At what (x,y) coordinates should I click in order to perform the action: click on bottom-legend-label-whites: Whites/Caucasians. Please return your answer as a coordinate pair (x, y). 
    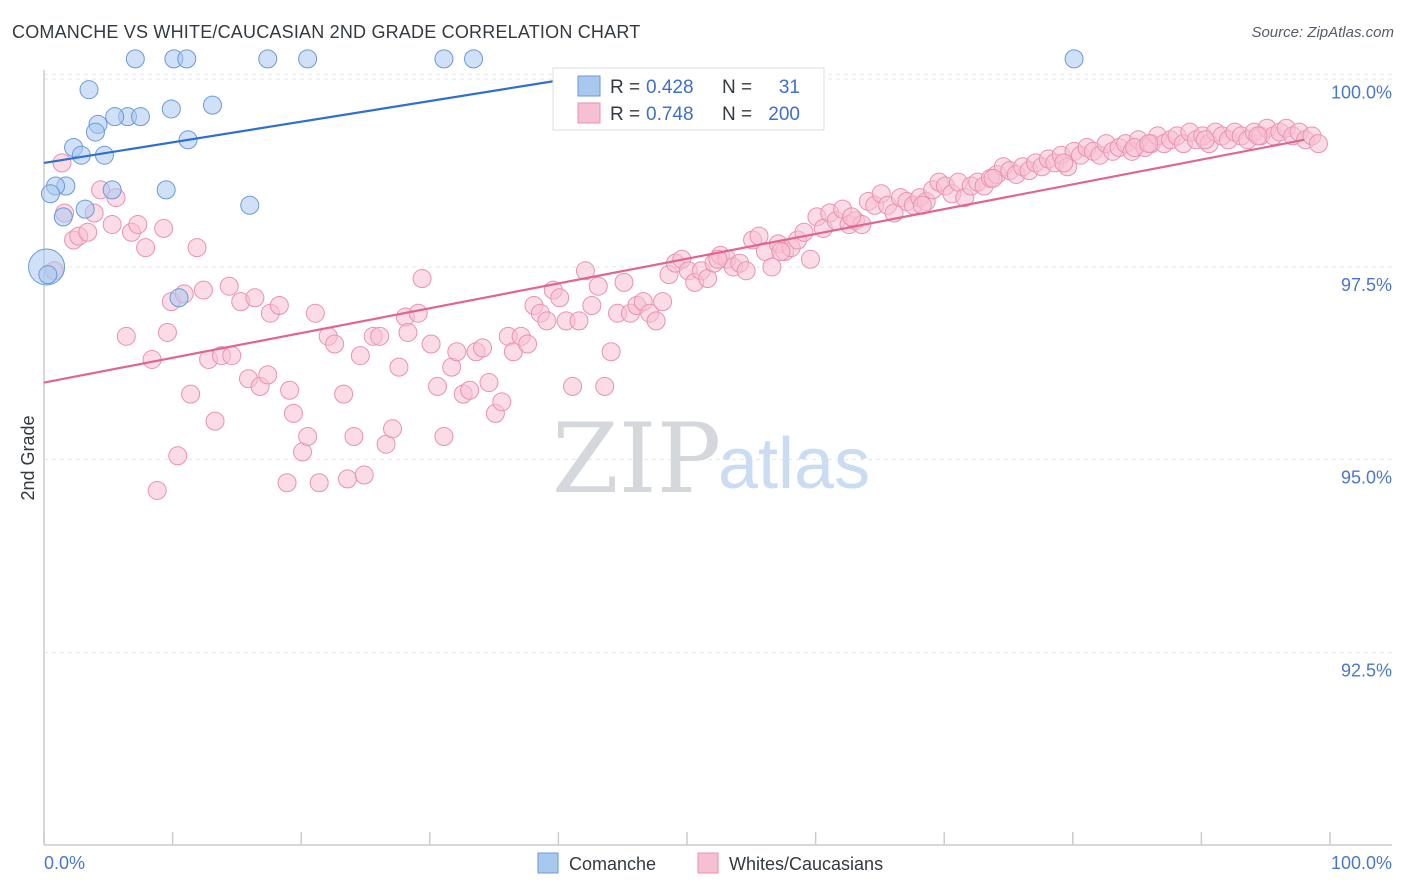
    Looking at the image, I should click on (806, 864).